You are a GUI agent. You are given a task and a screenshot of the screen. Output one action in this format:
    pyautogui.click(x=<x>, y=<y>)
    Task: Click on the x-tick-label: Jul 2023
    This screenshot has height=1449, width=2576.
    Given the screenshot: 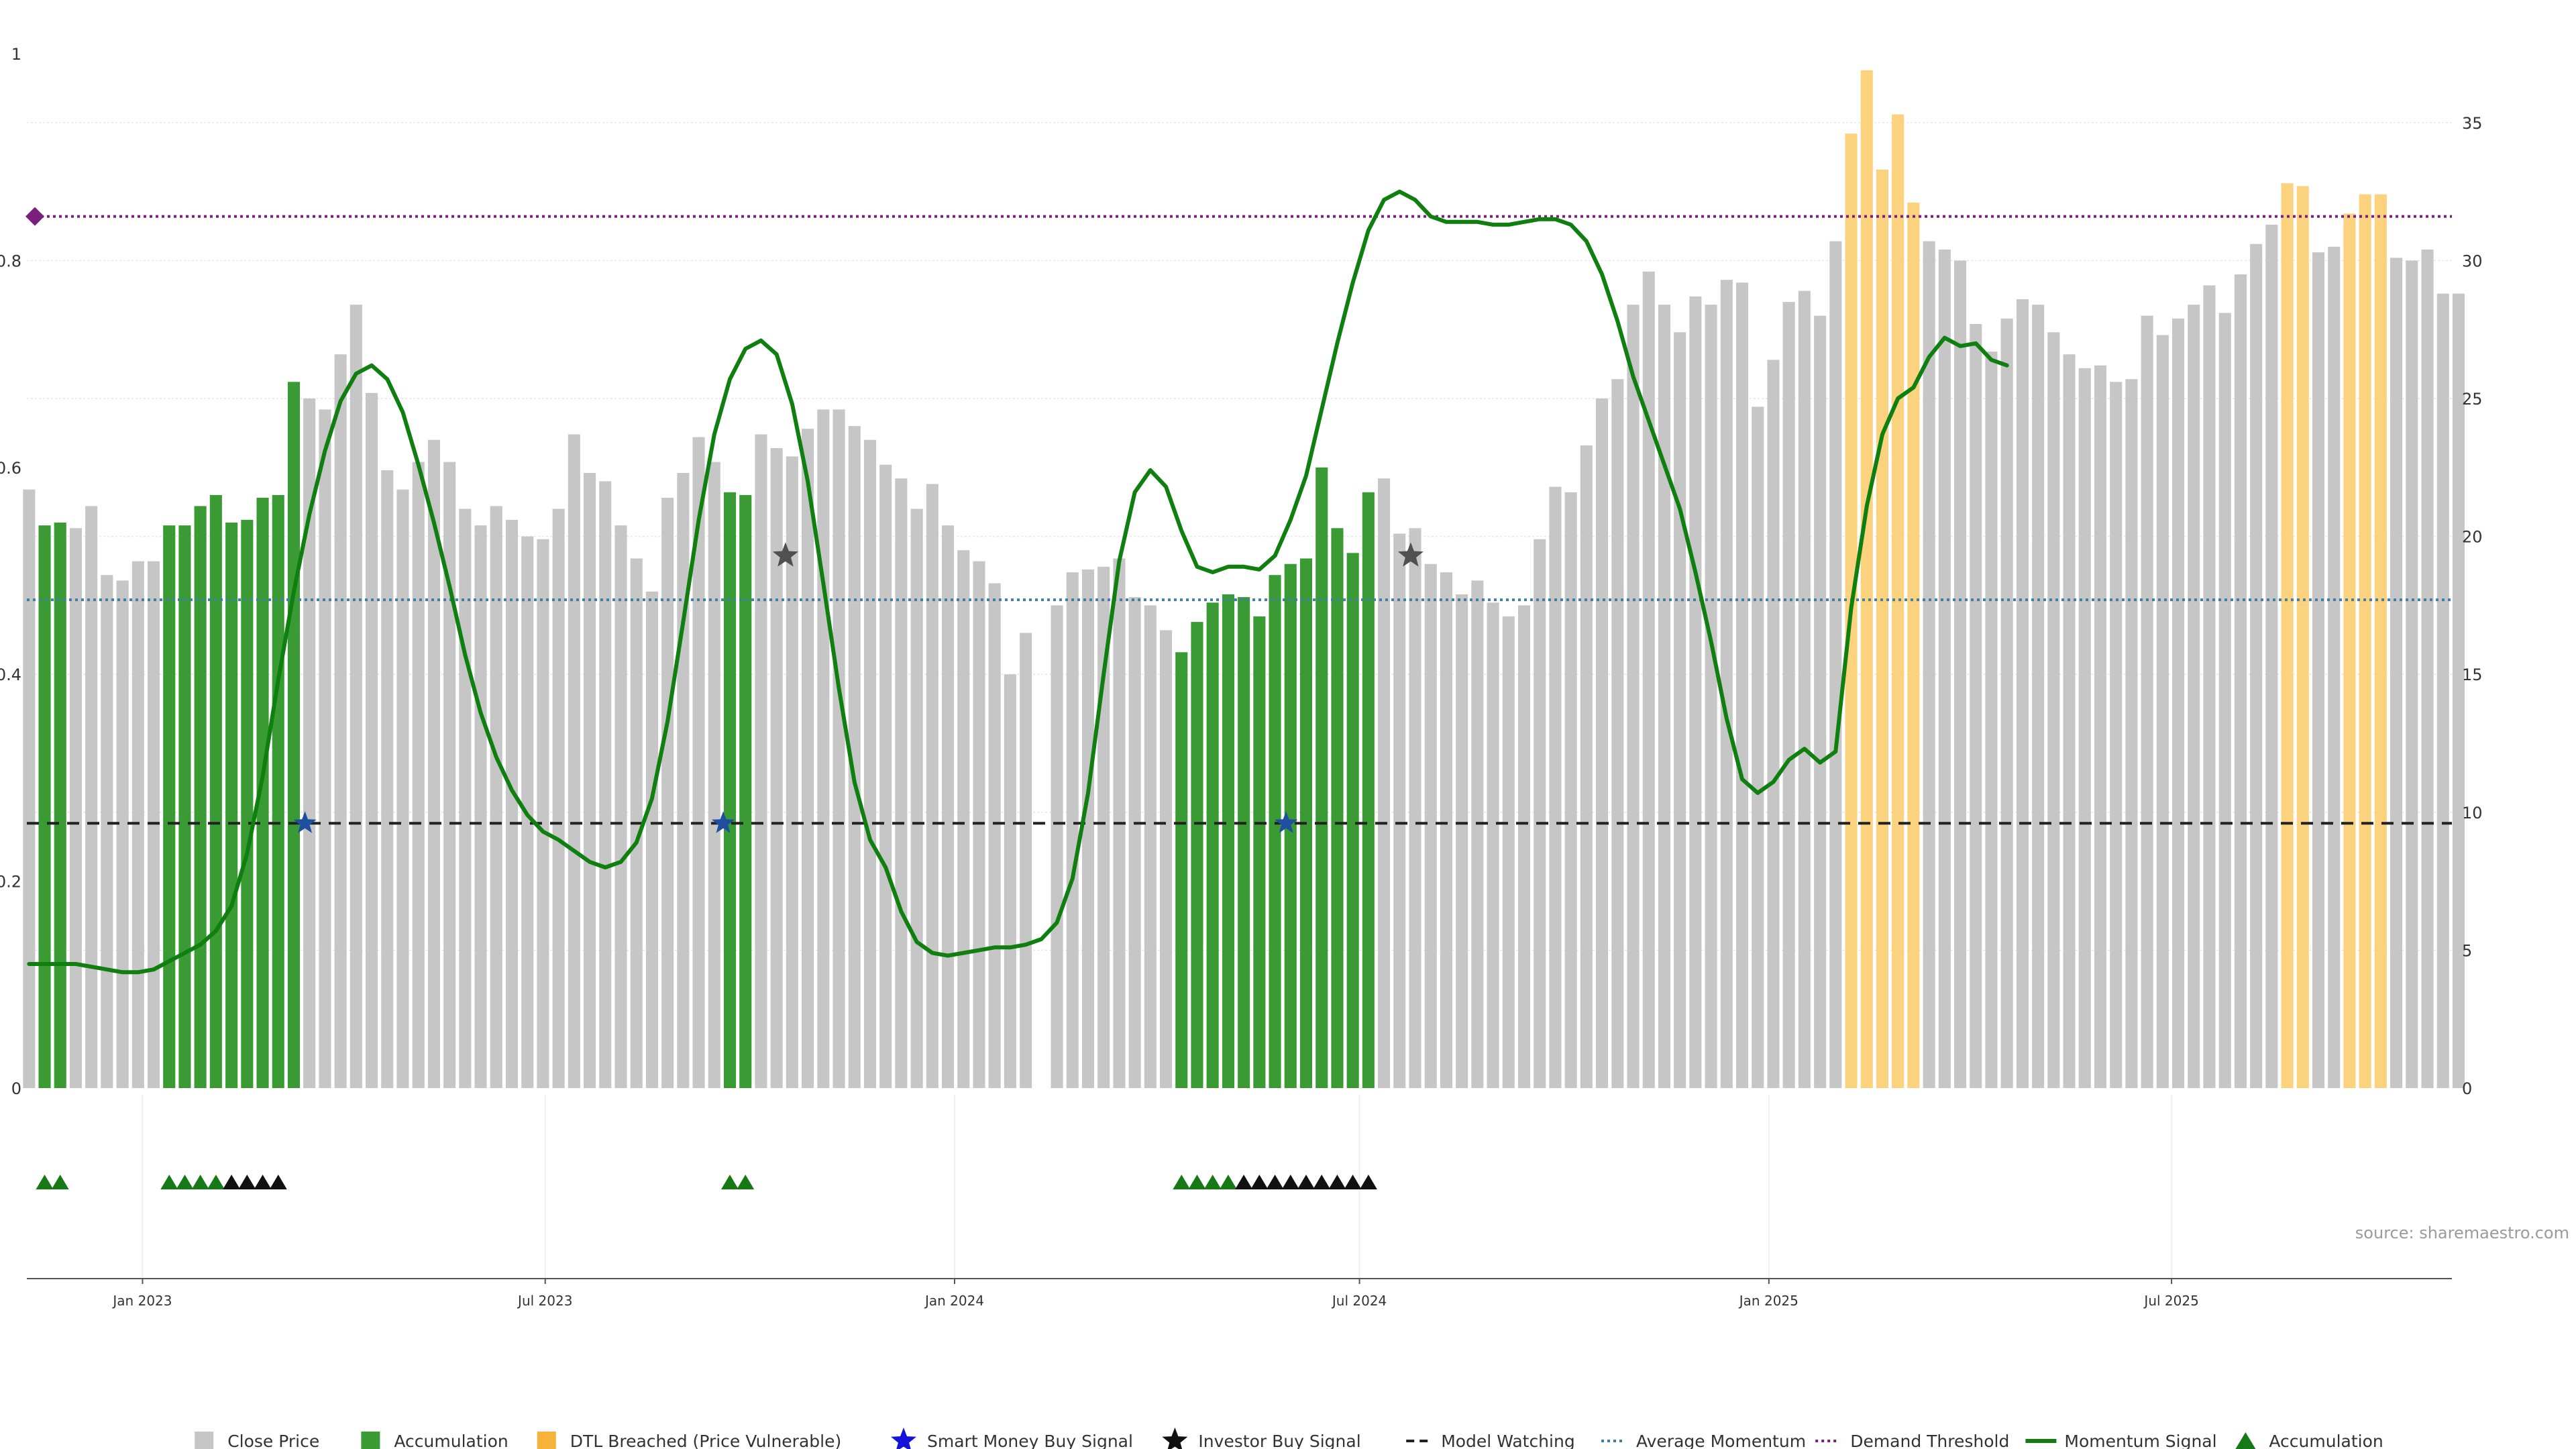 What is the action you would take?
    pyautogui.click(x=544, y=1301)
    